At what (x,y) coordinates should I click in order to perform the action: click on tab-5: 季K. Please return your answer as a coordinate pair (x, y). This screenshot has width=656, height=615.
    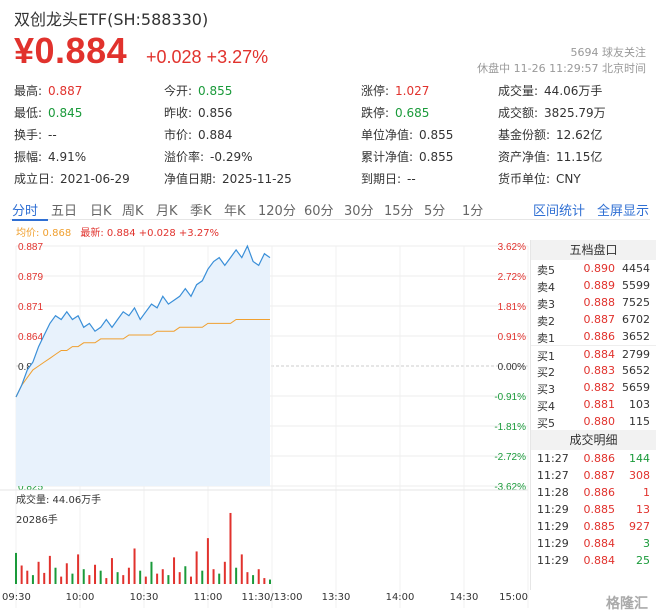
    Looking at the image, I should click on (201, 211).